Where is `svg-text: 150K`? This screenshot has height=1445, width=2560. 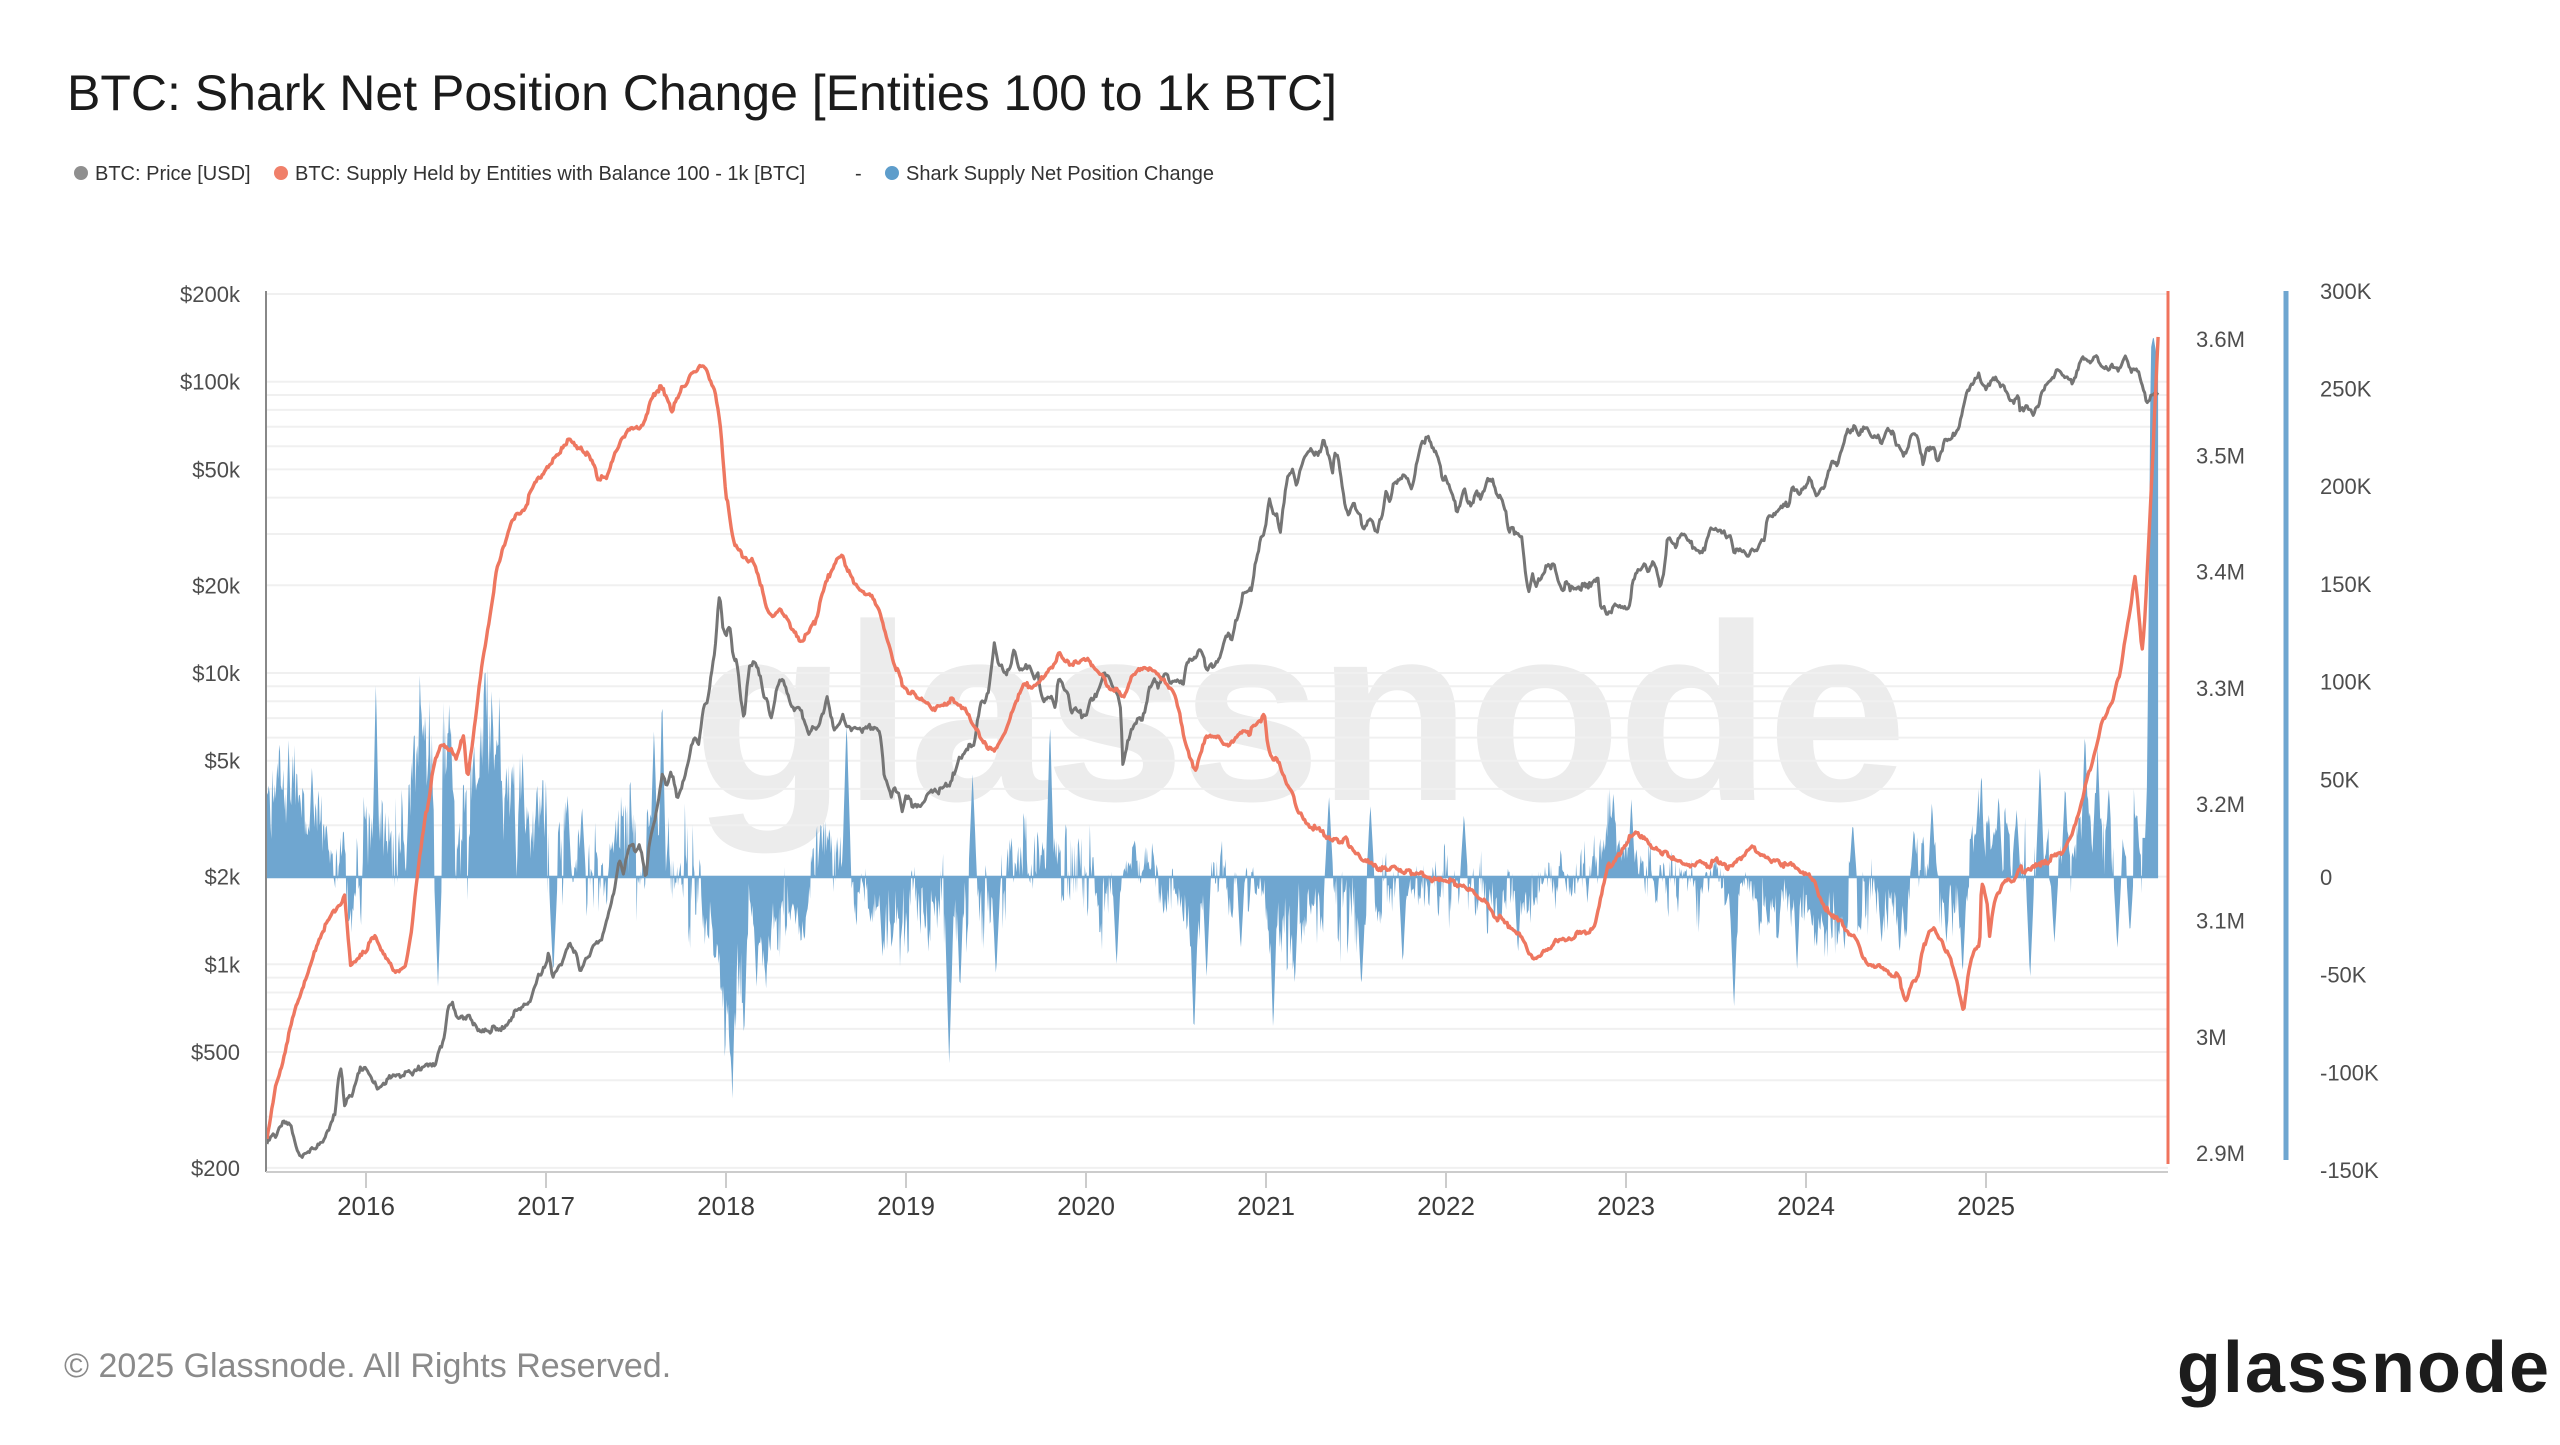
svg-text: 150K is located at coordinates (2346, 584).